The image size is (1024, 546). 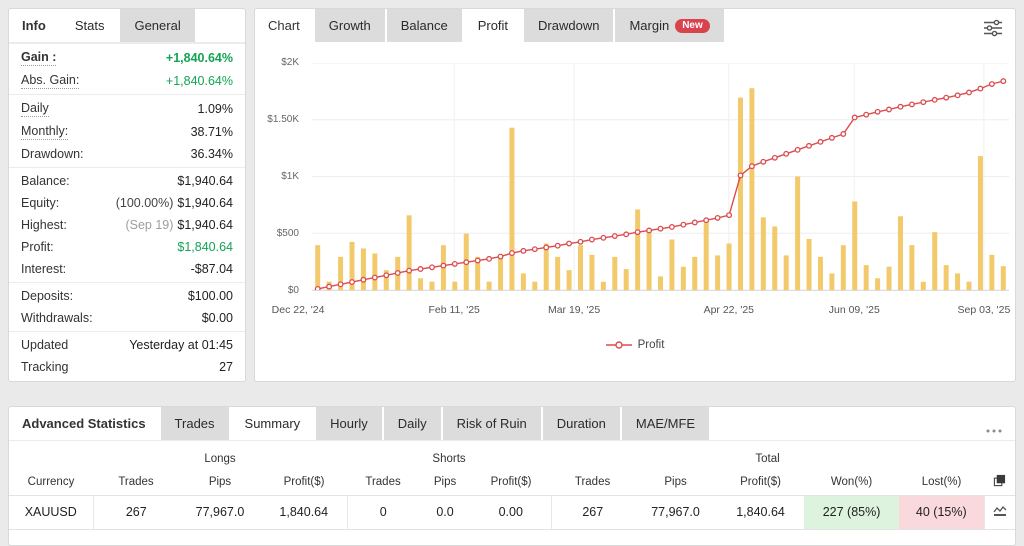 What do you see at coordinates (44, 225) in the screenshot?
I see `highest-label: Highest:` at bounding box center [44, 225].